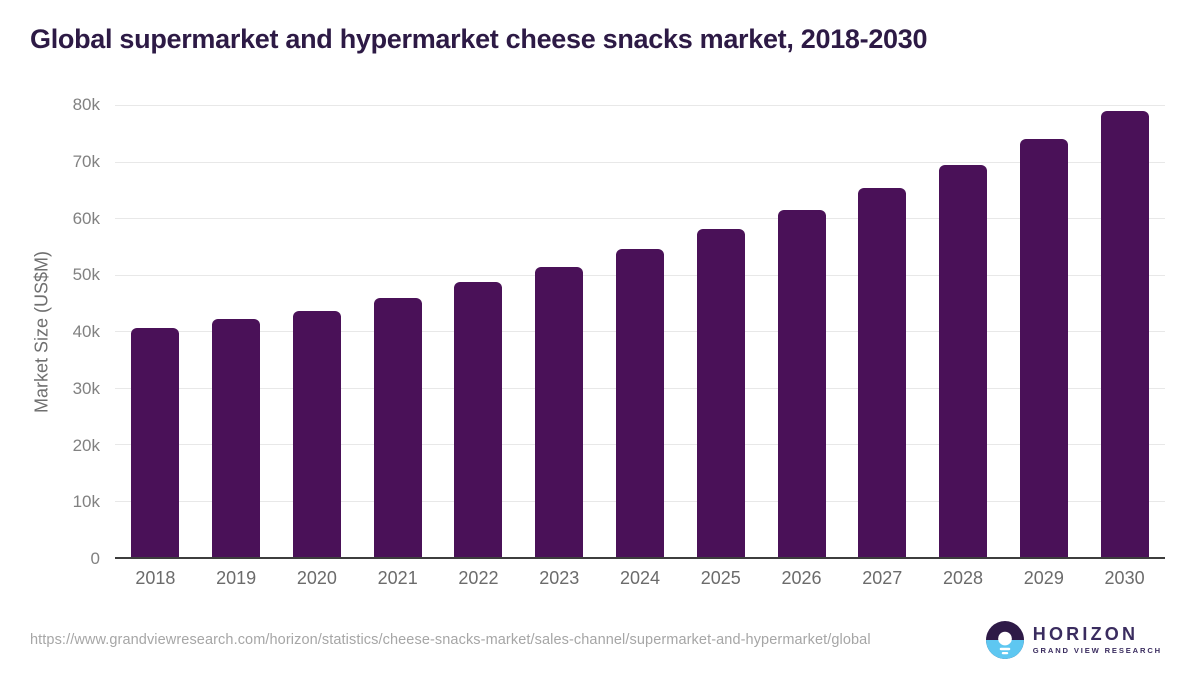 Image resolution: width=1200 pixels, height=675 pixels. What do you see at coordinates (1097, 650) in the screenshot?
I see `logo-subtitle: GRAND VIEW RESEARCH` at bounding box center [1097, 650].